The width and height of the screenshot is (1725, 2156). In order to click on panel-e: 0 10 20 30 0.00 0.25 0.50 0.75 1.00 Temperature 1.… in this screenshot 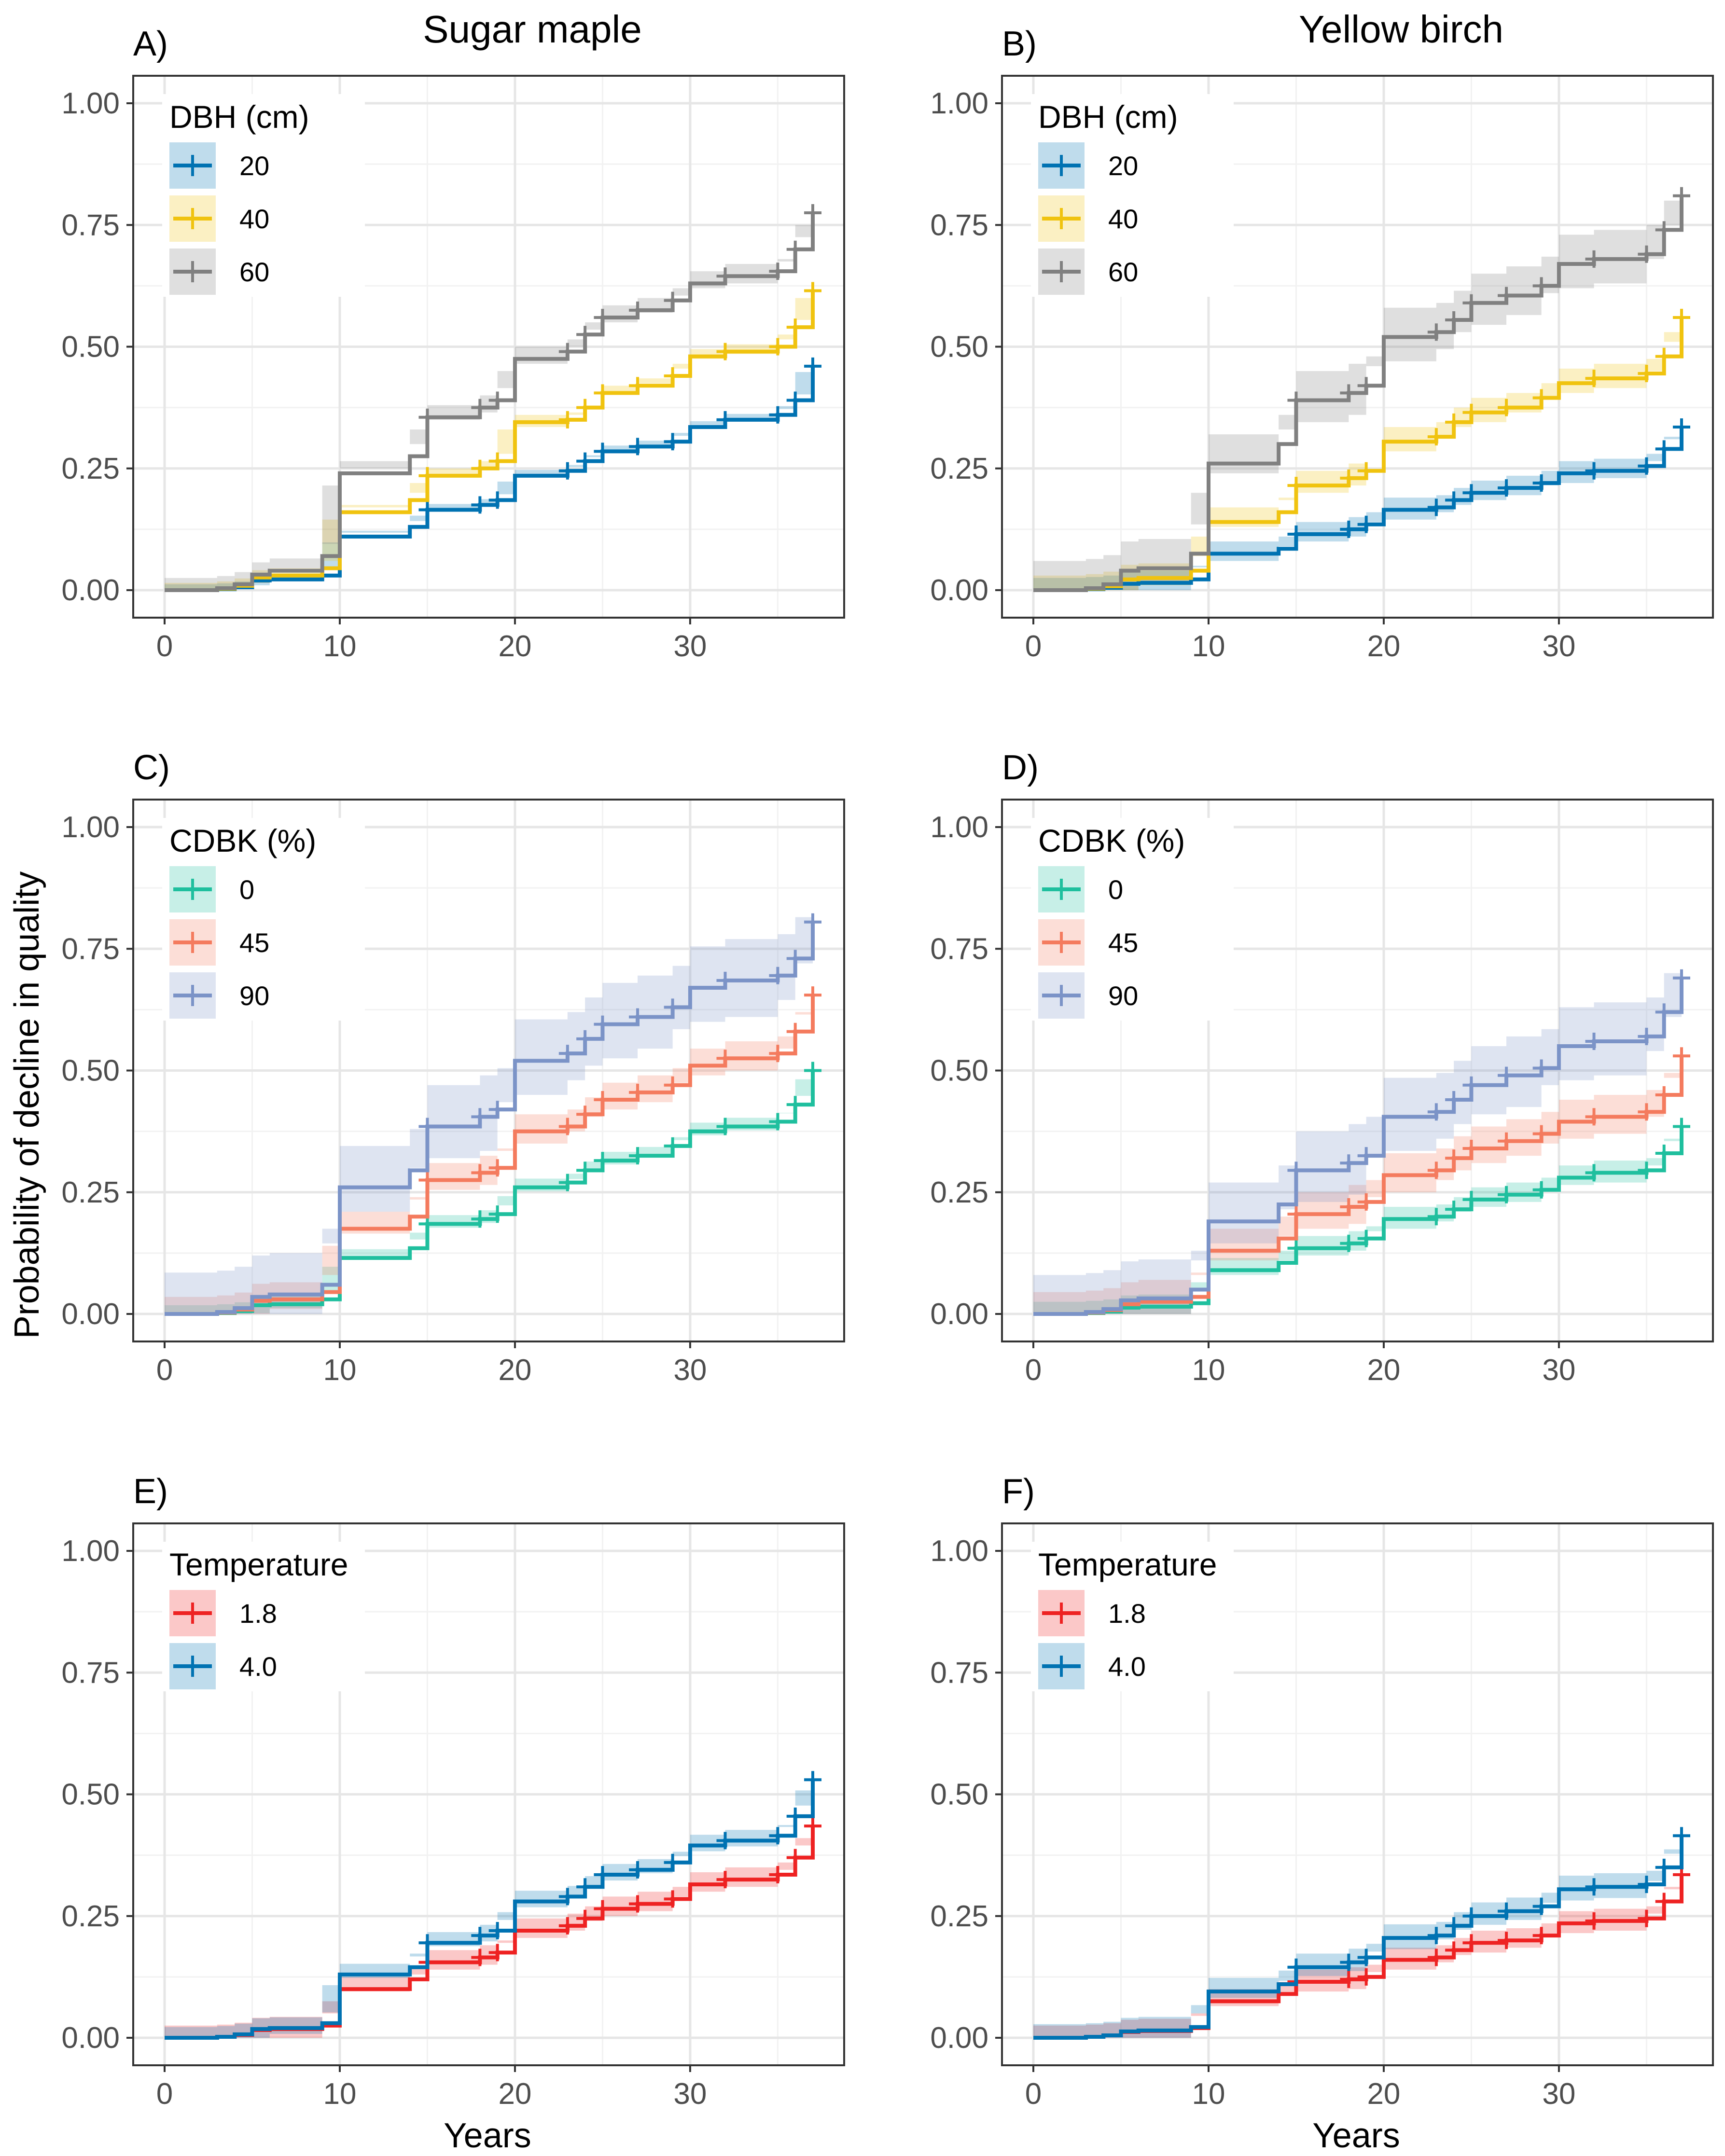, I will do `click(453, 1791)`.